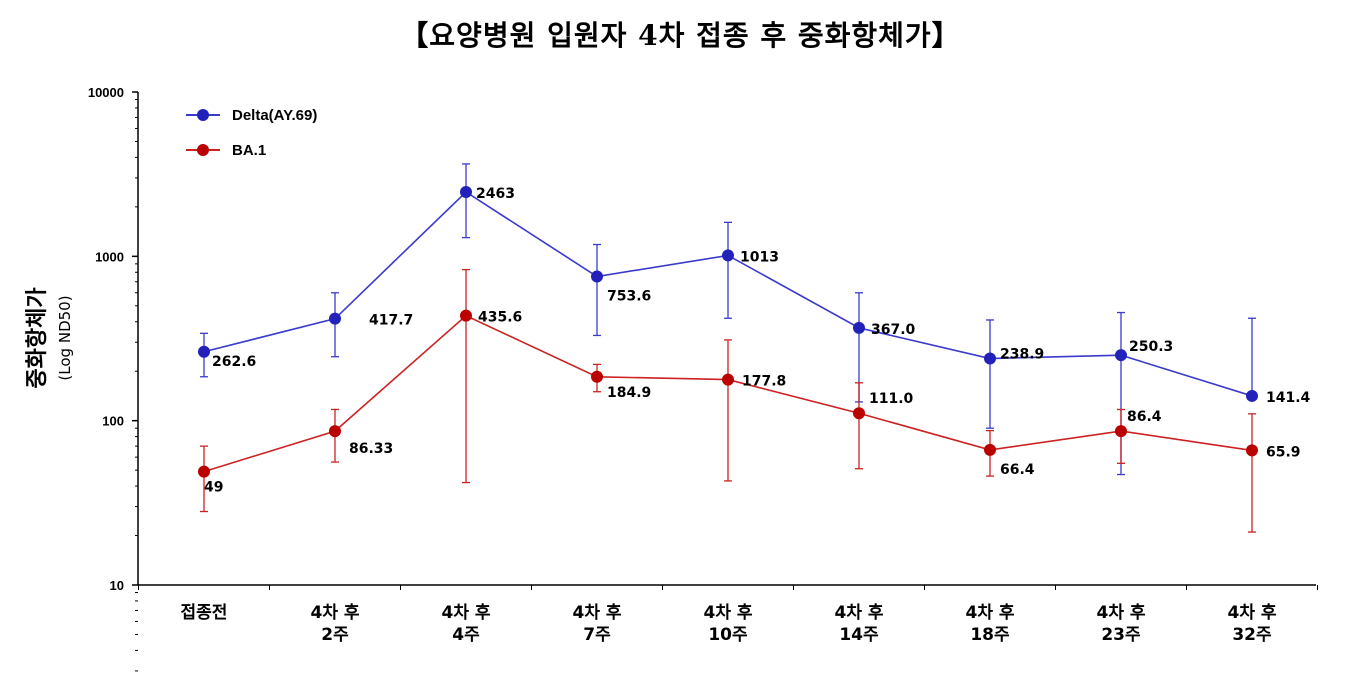 This screenshot has height=677, width=1361. I want to click on data-label: 177.8, so click(764, 382).